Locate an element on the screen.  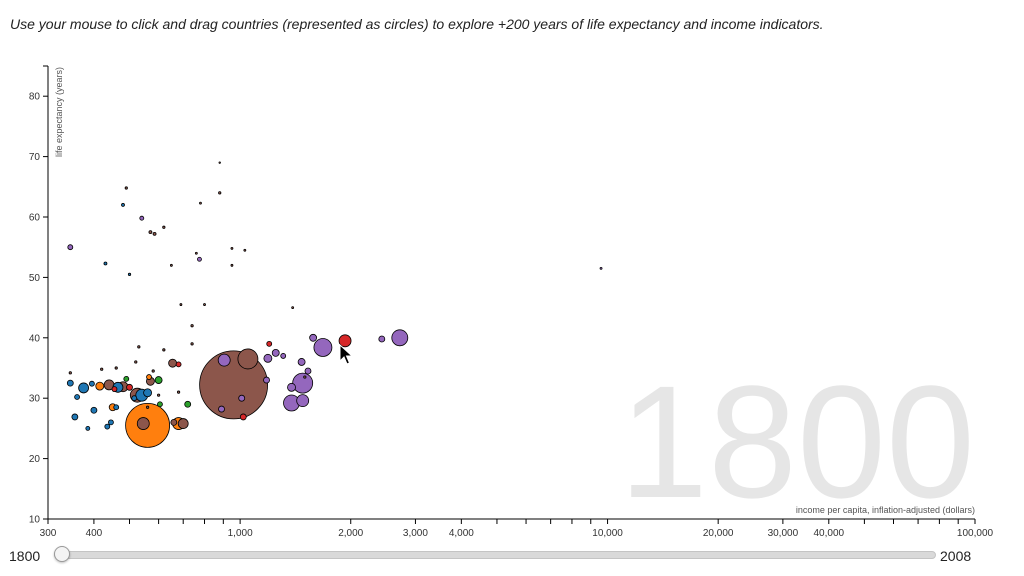
x-tick-label: 20,000 is located at coordinates (718, 533).